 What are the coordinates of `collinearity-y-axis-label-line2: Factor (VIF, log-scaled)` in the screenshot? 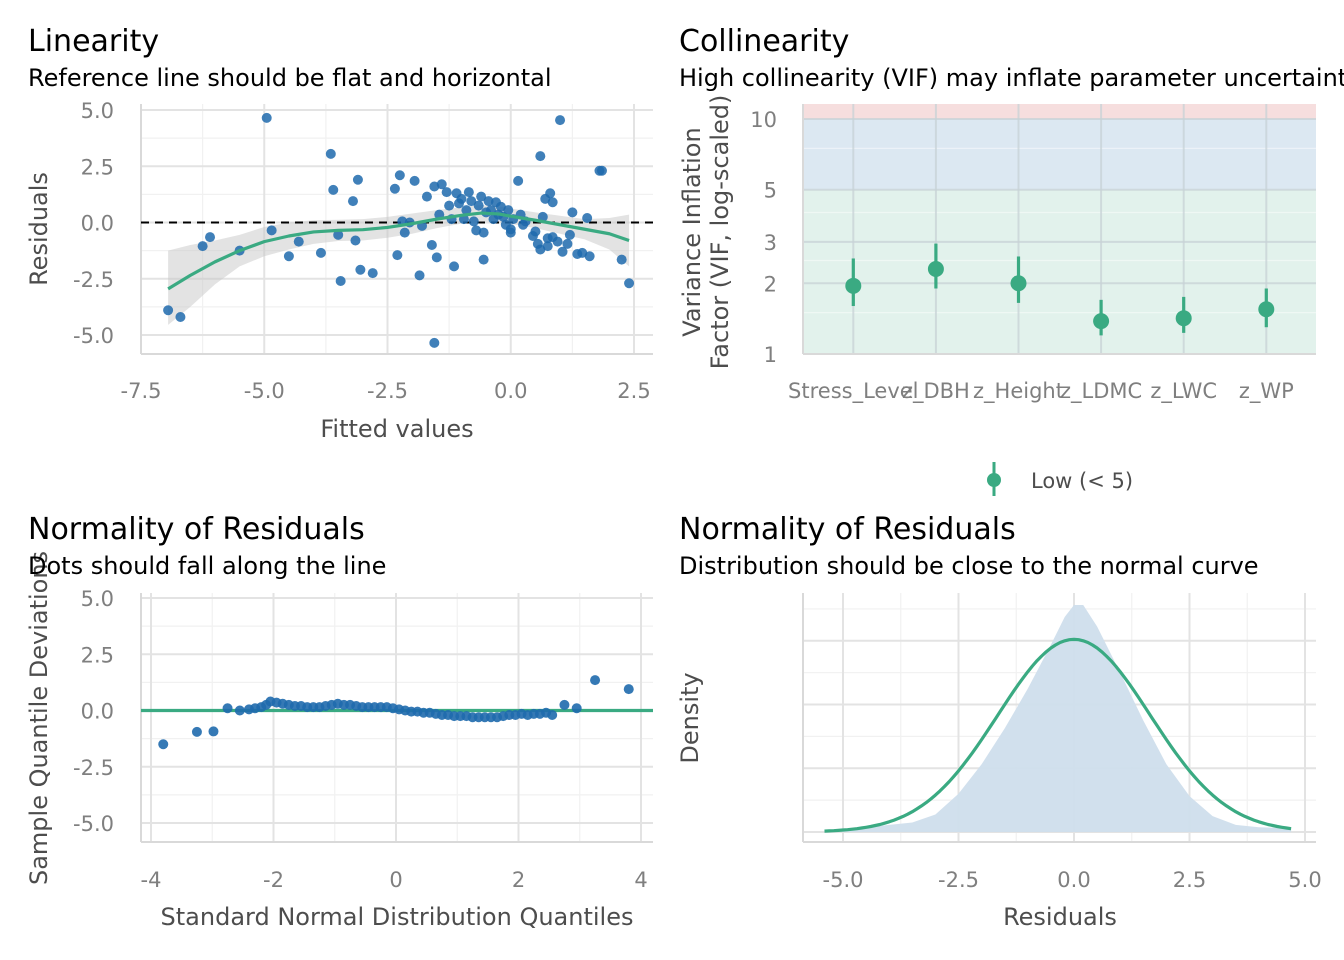 It's located at (720, 232).